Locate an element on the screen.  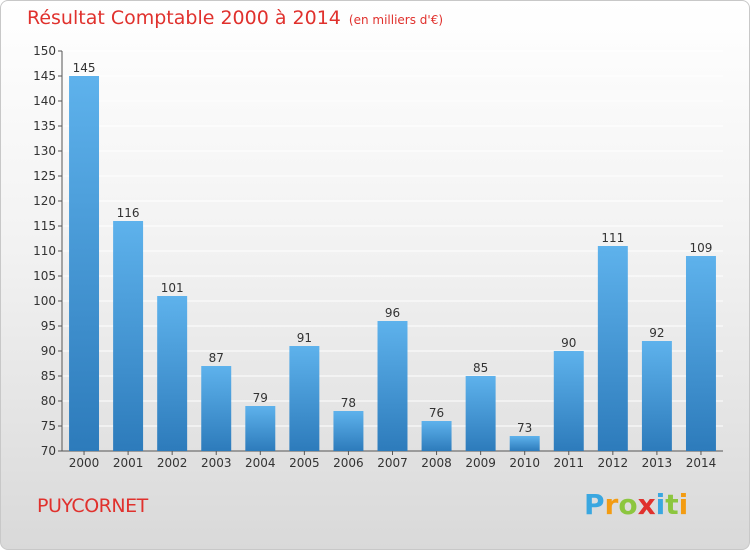
y-tick-label: 80 is located at coordinates (48, 401).